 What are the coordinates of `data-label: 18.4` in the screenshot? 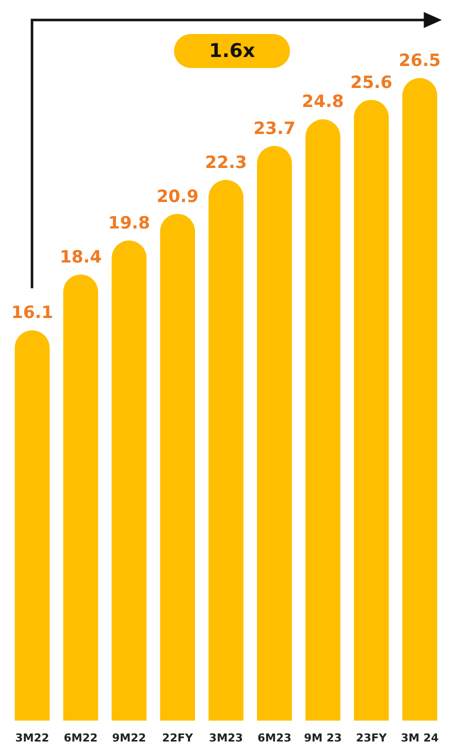 It's located at (81, 257).